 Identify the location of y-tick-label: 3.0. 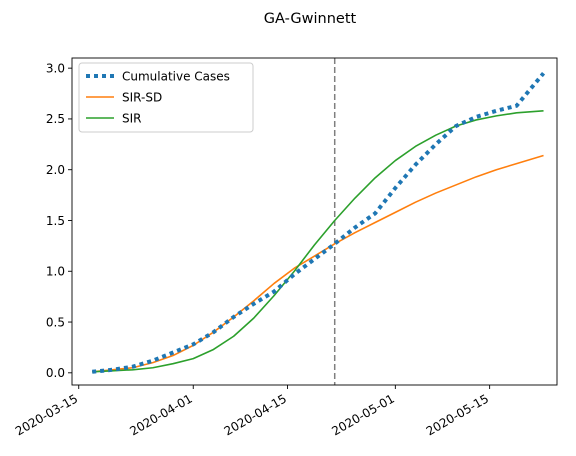
(55, 68).